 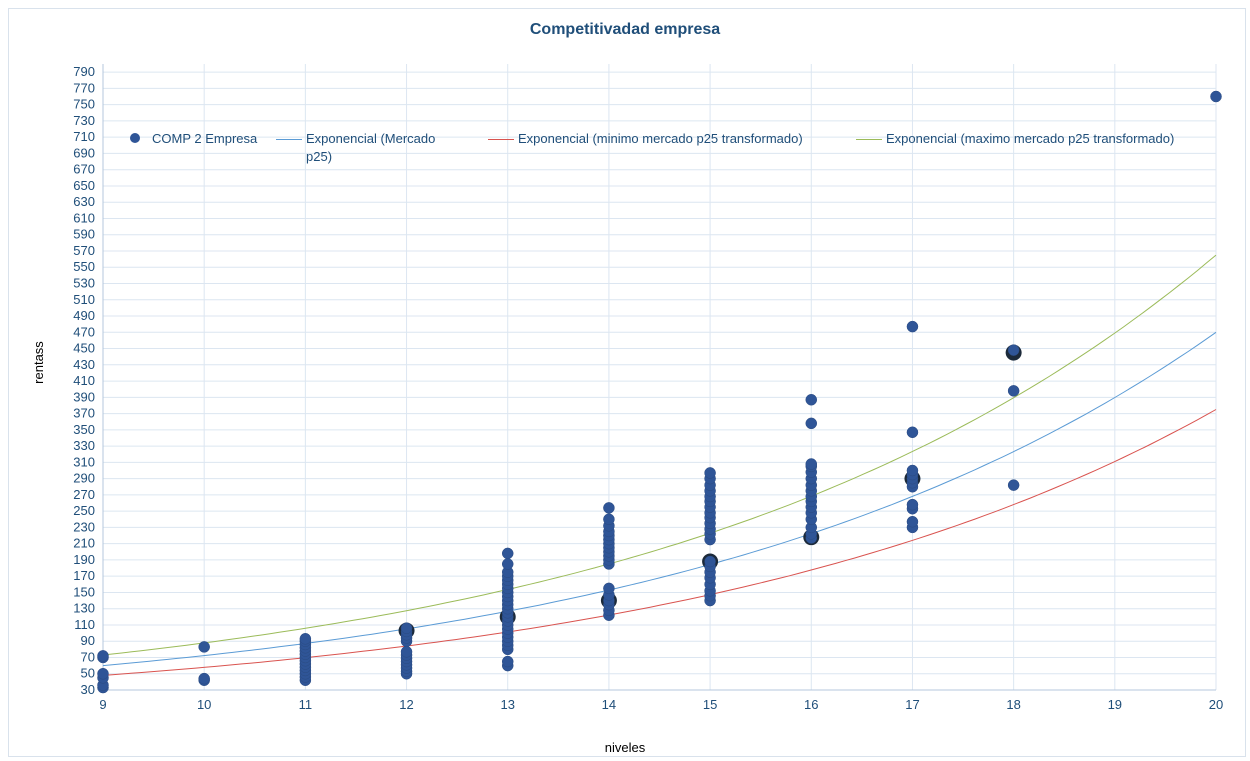 What do you see at coordinates (84, 152) in the screenshot?
I see `y-tick-label: 690` at bounding box center [84, 152].